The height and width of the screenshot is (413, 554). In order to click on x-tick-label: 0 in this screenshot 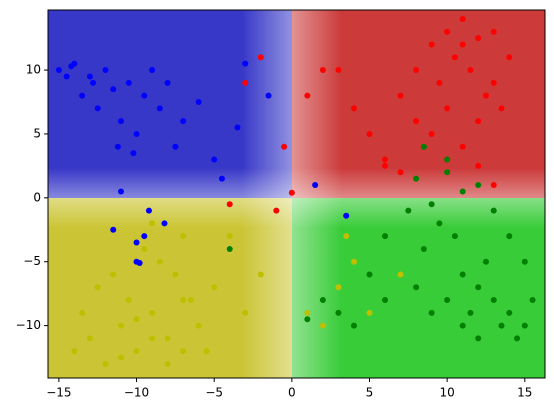, I will do `click(292, 393)`.